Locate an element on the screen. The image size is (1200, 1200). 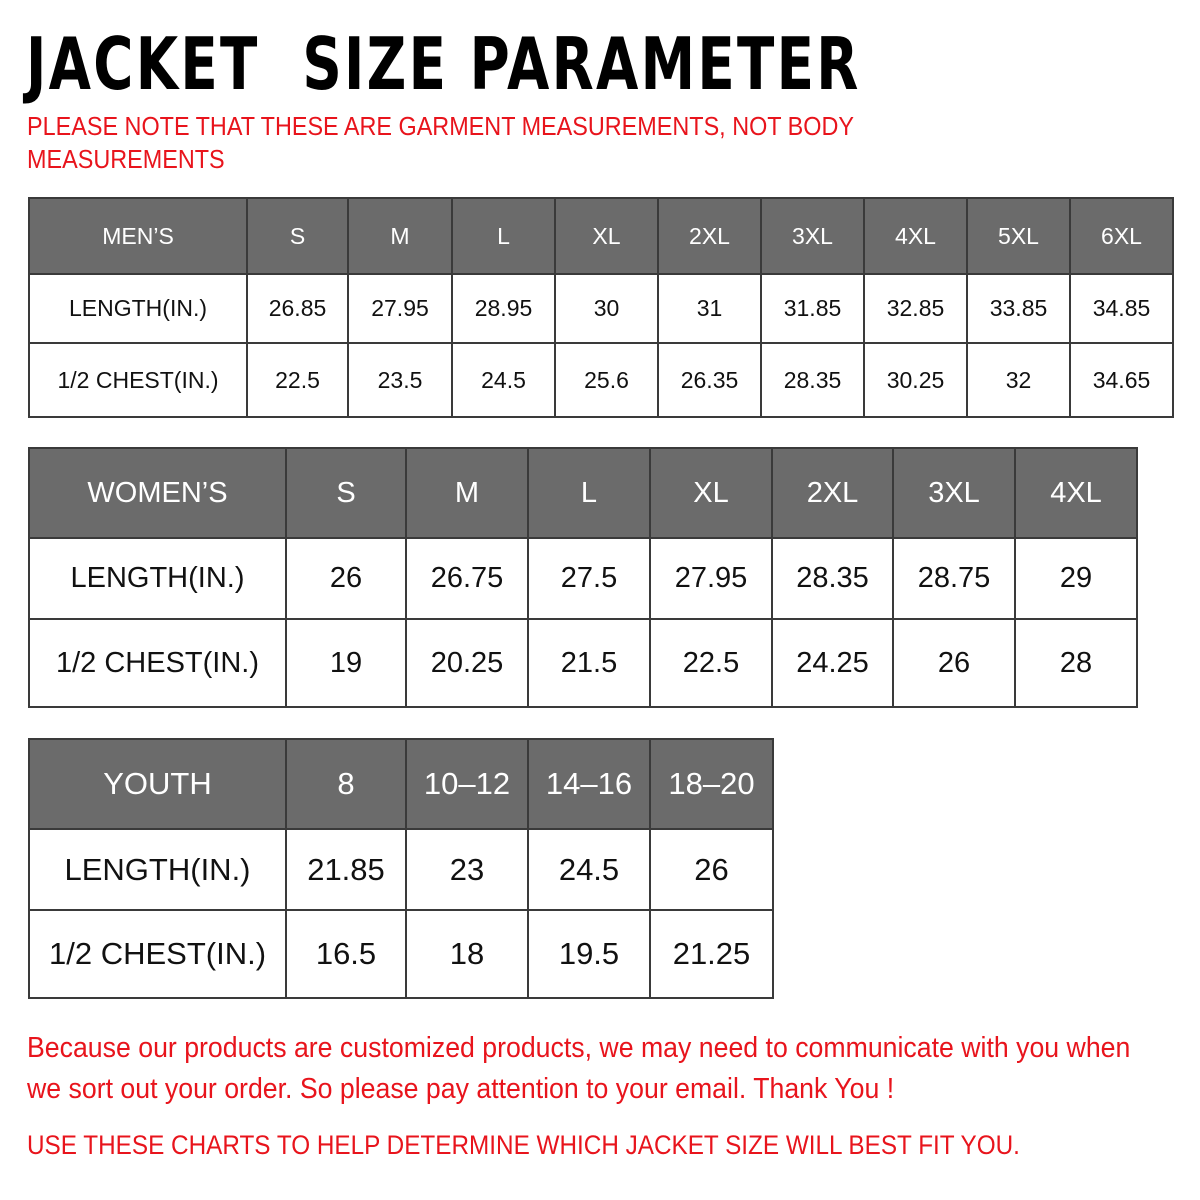
category-header: WOMEN’S is located at coordinates (157, 493).